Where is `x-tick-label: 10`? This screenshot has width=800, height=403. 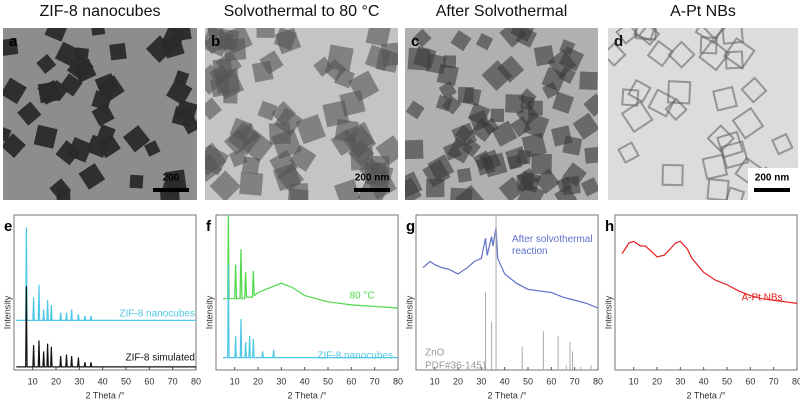
x-tick-label: 10 is located at coordinates (33, 381).